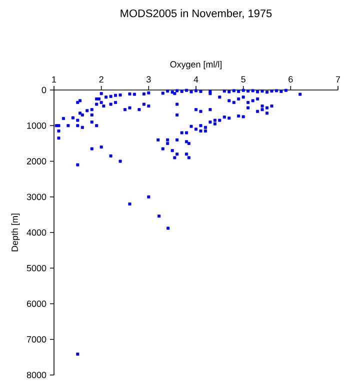  I want to click on y-tick-label: 4000, so click(36, 232).